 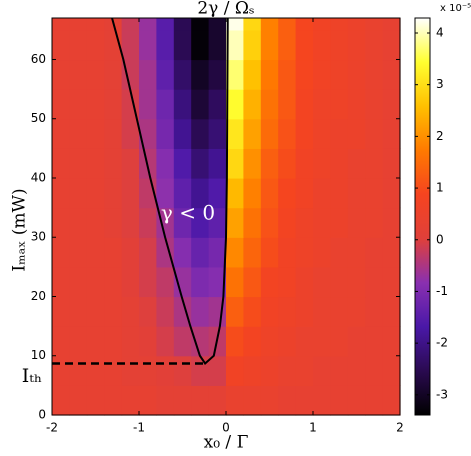 I want to click on colorbar-tick-label: -2, so click(x=442, y=343).